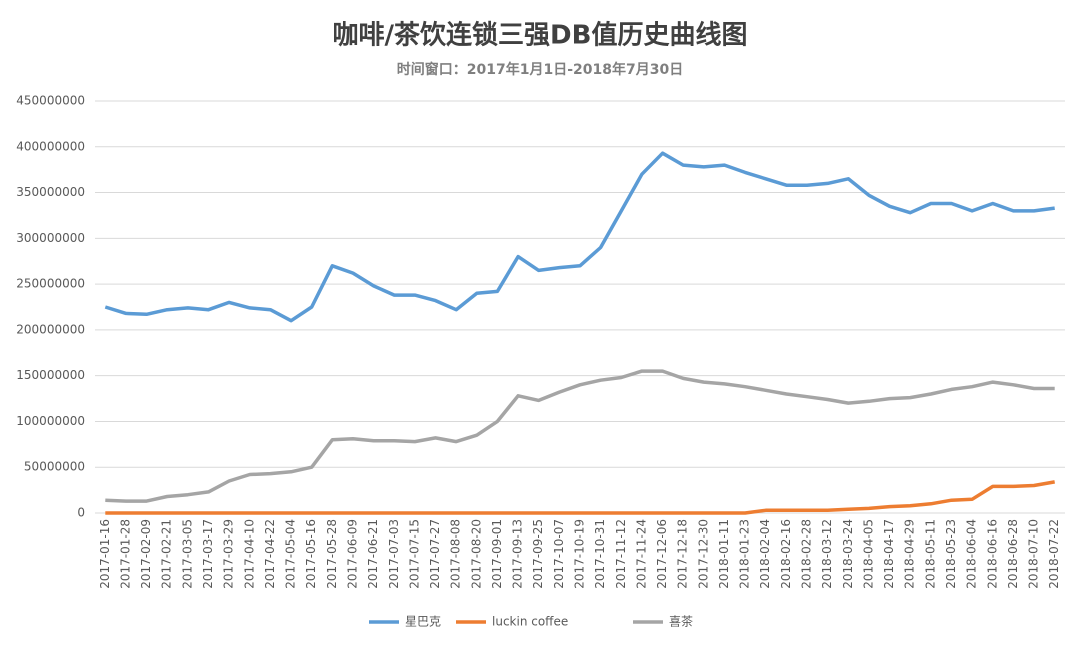 Image resolution: width=1080 pixels, height=649 pixels. Describe the element at coordinates (50, 146) in the screenshot. I see `y-tick-label: 400000000` at that location.